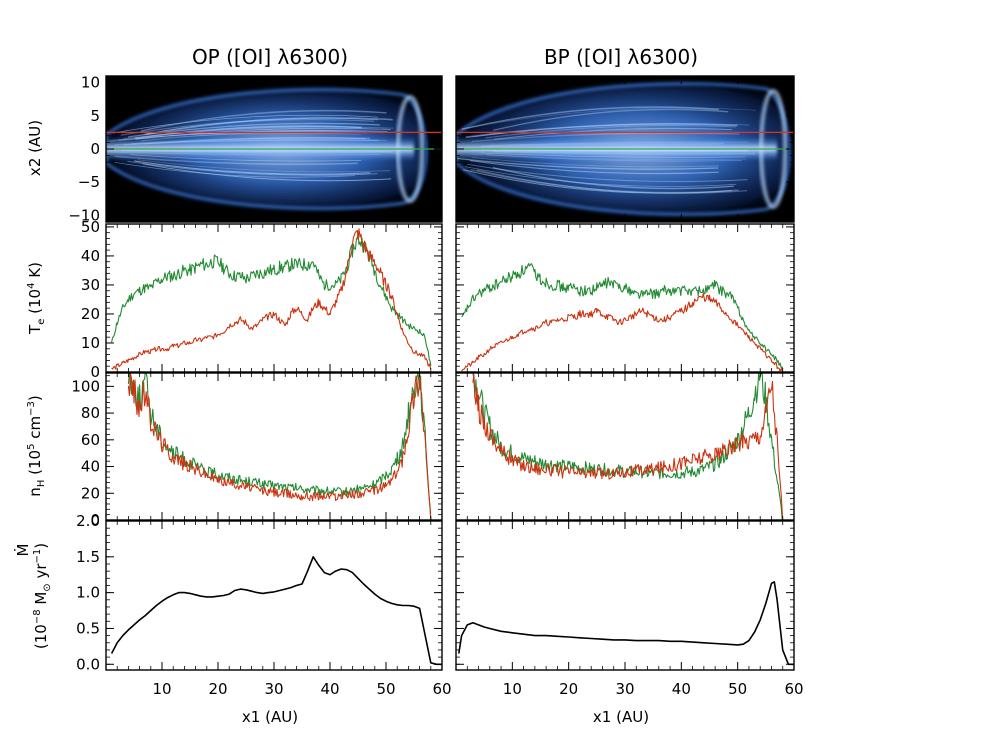  I want to click on row-temperature-ylabel: Te (104 K), so click(36, 298).